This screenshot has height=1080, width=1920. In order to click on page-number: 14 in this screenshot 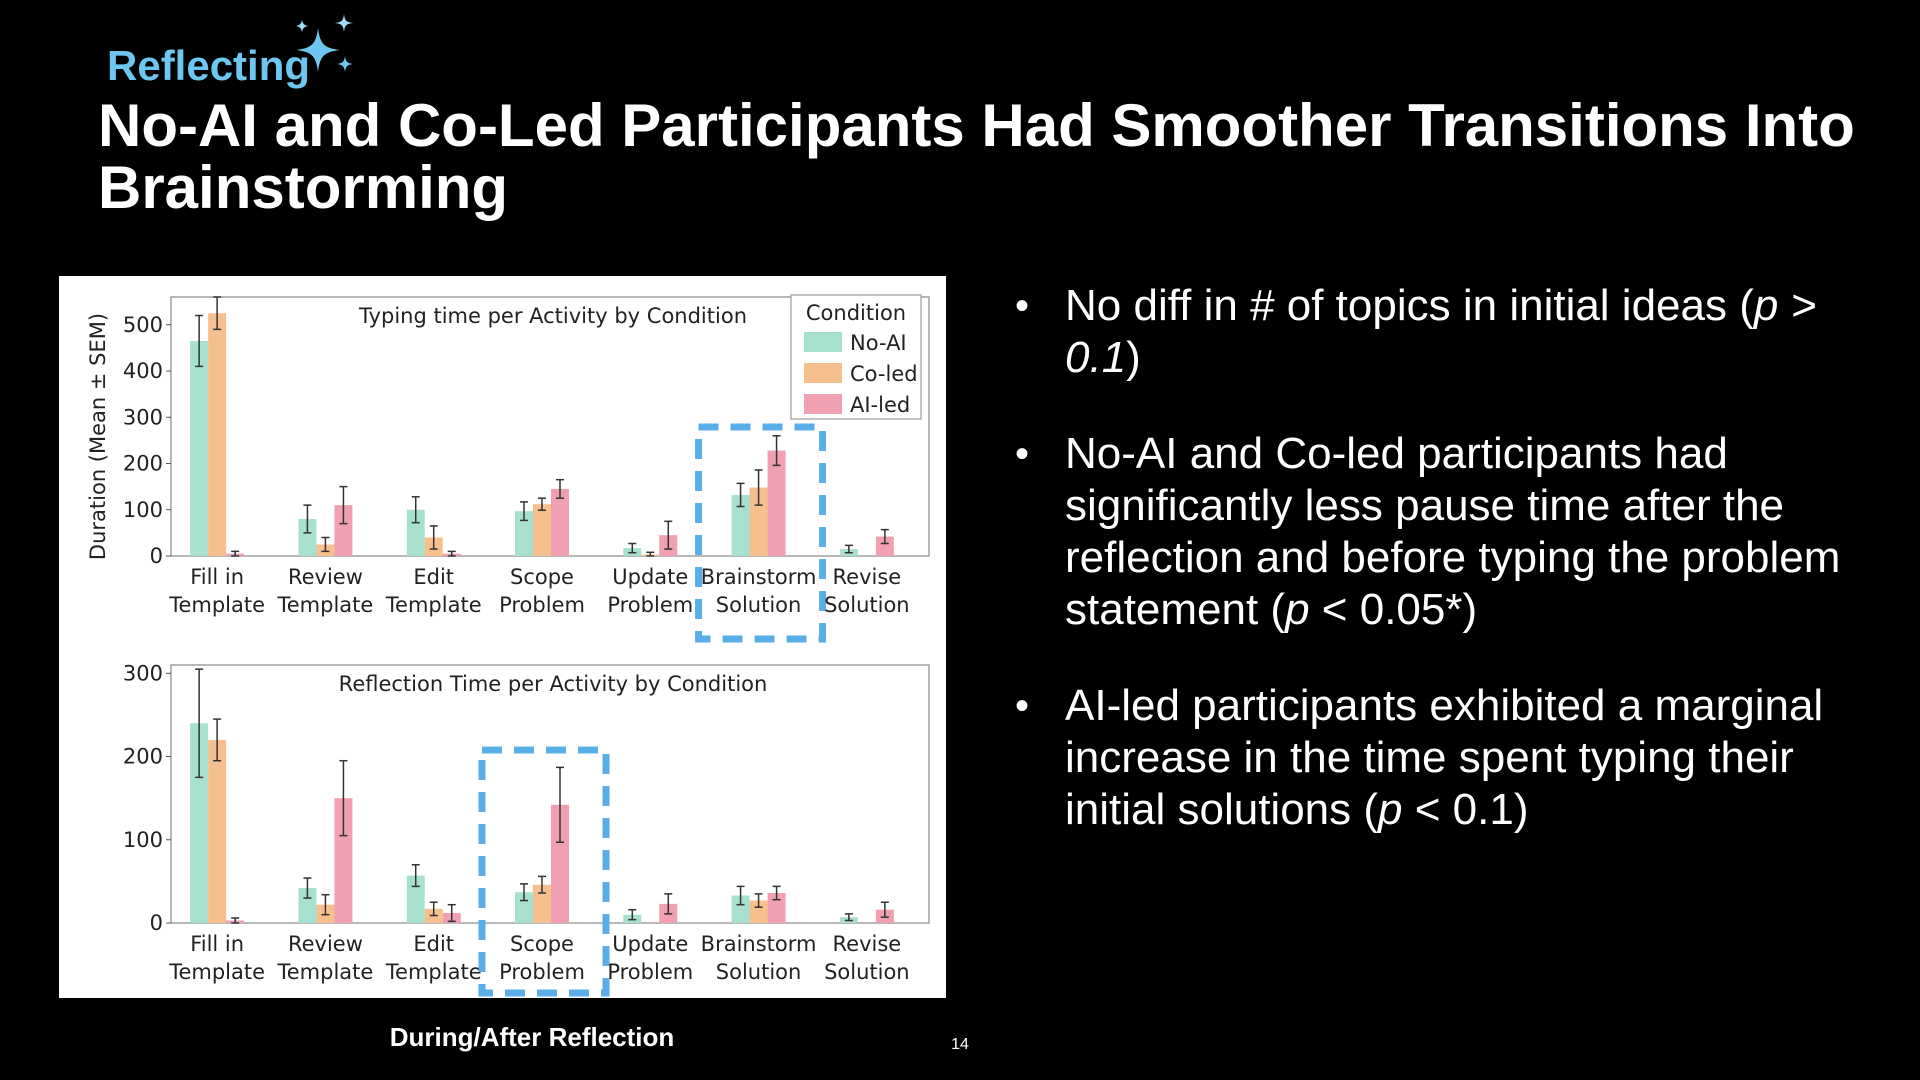, I will do `click(960, 1044)`.